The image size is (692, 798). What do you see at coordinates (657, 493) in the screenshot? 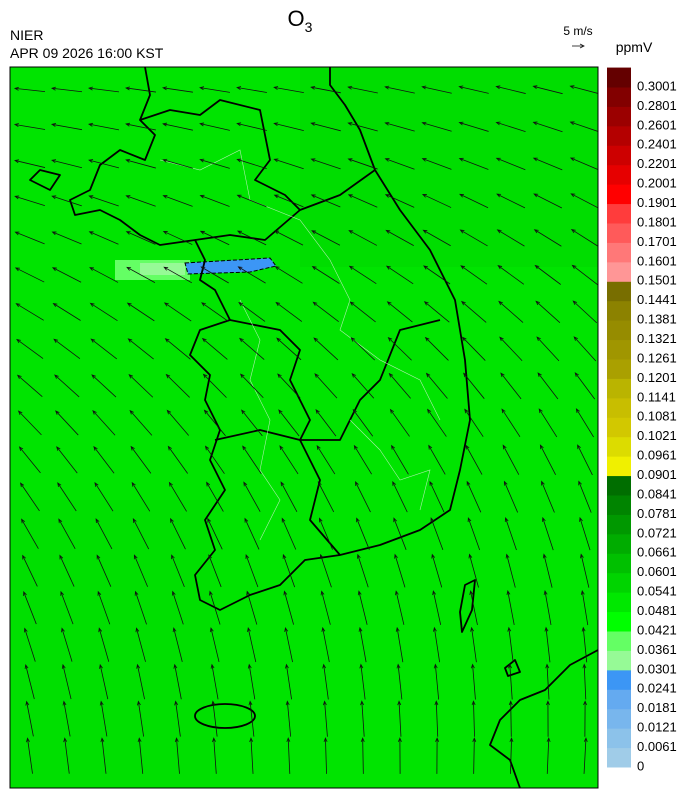
I see `colorbar-label: 0.0841` at bounding box center [657, 493].